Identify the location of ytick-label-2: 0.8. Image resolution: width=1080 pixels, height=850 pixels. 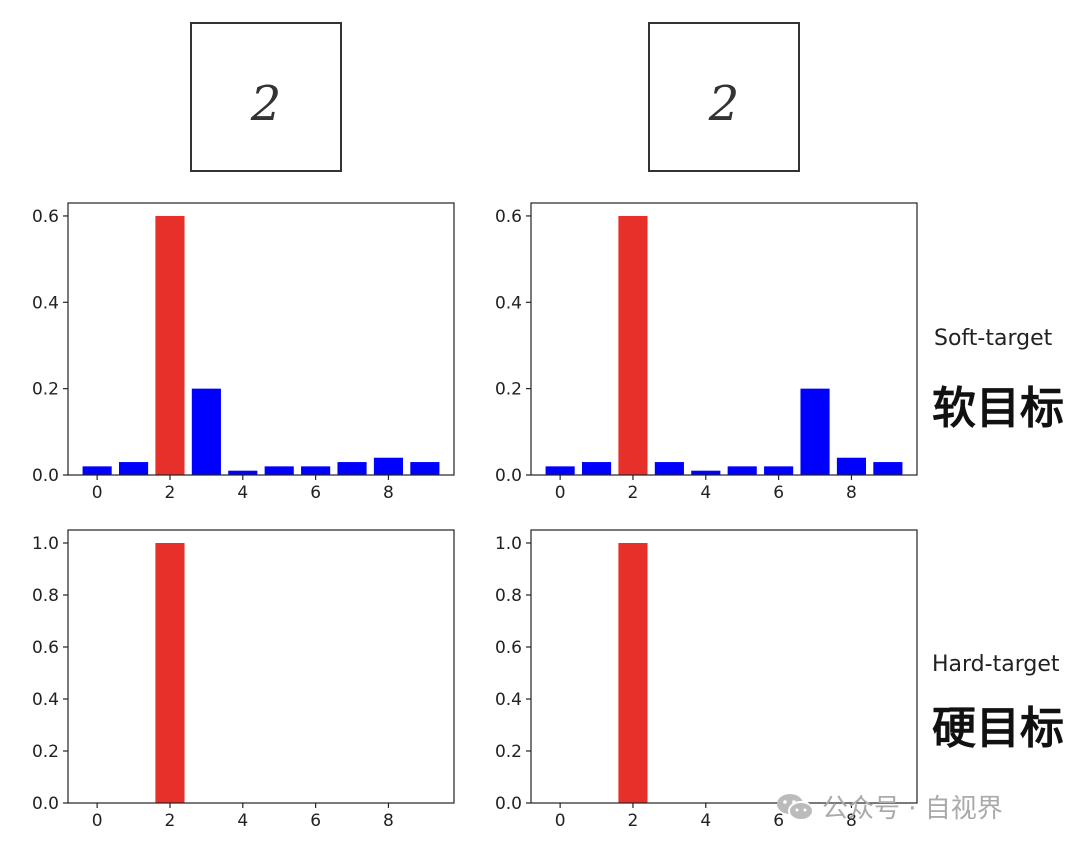
(45, 596).